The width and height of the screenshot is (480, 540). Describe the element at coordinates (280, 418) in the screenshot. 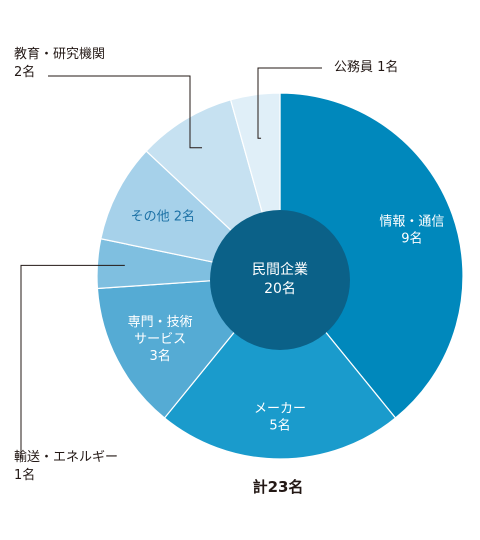

I see `slice-label-2: メーカー 5名` at that location.